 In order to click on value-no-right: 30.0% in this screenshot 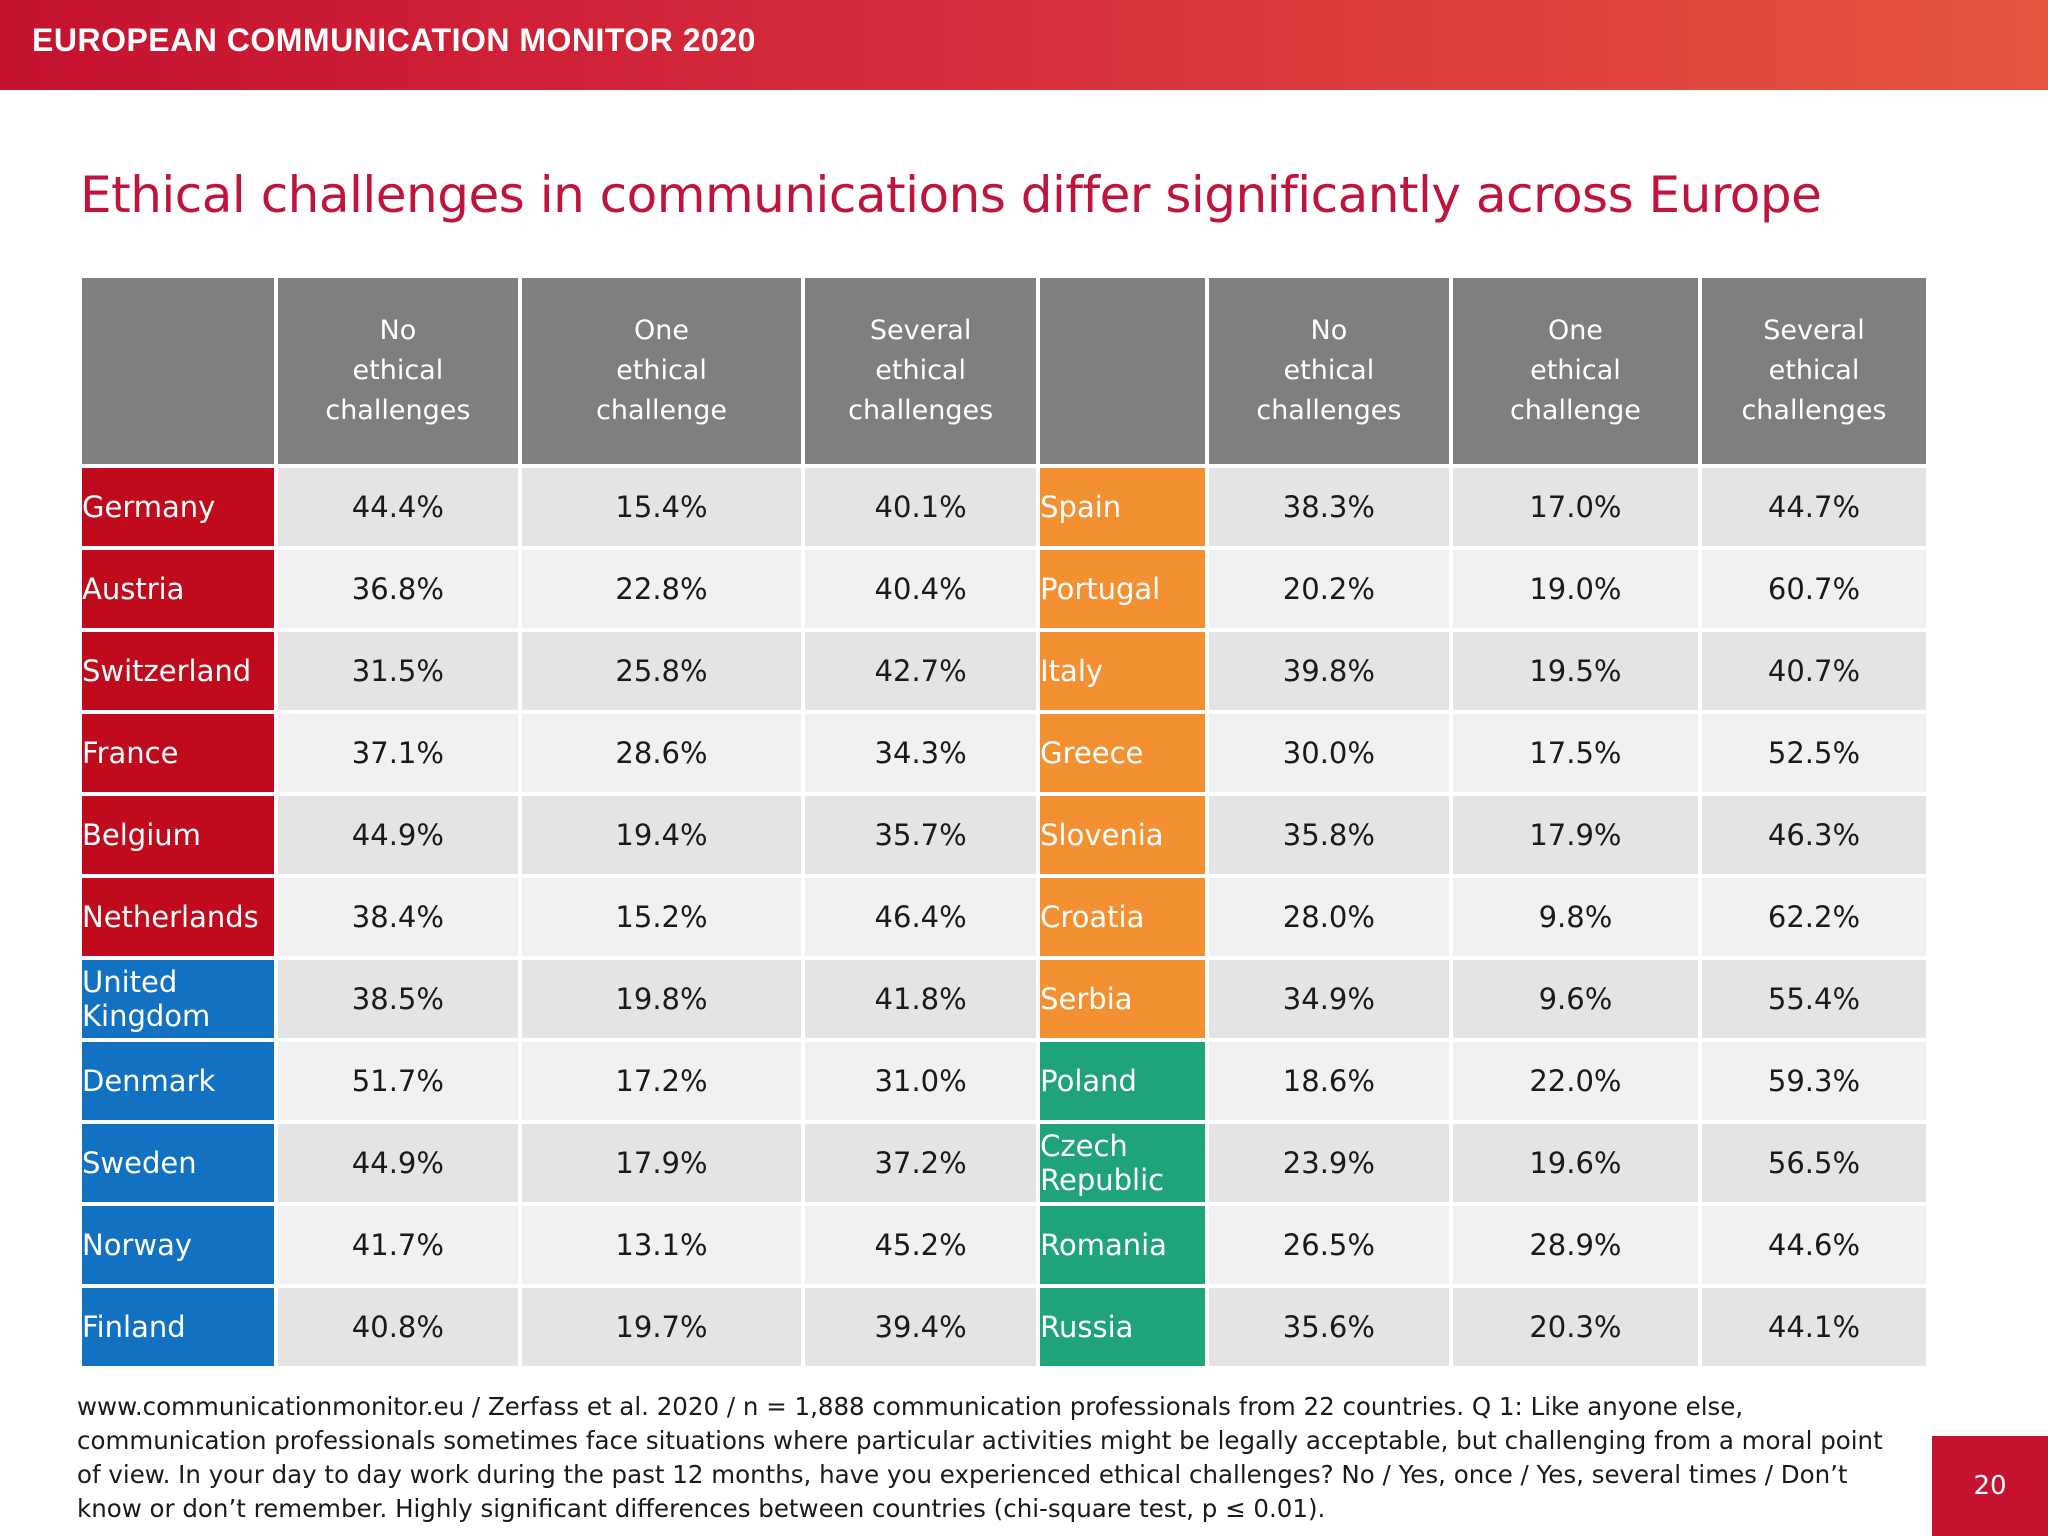, I will do `click(1328, 753)`.